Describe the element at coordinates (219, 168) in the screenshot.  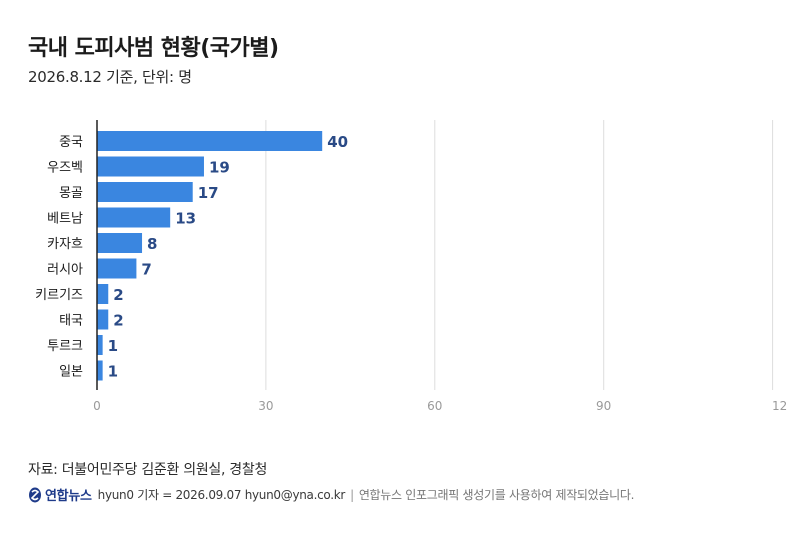
I see `value-label: 19` at that location.